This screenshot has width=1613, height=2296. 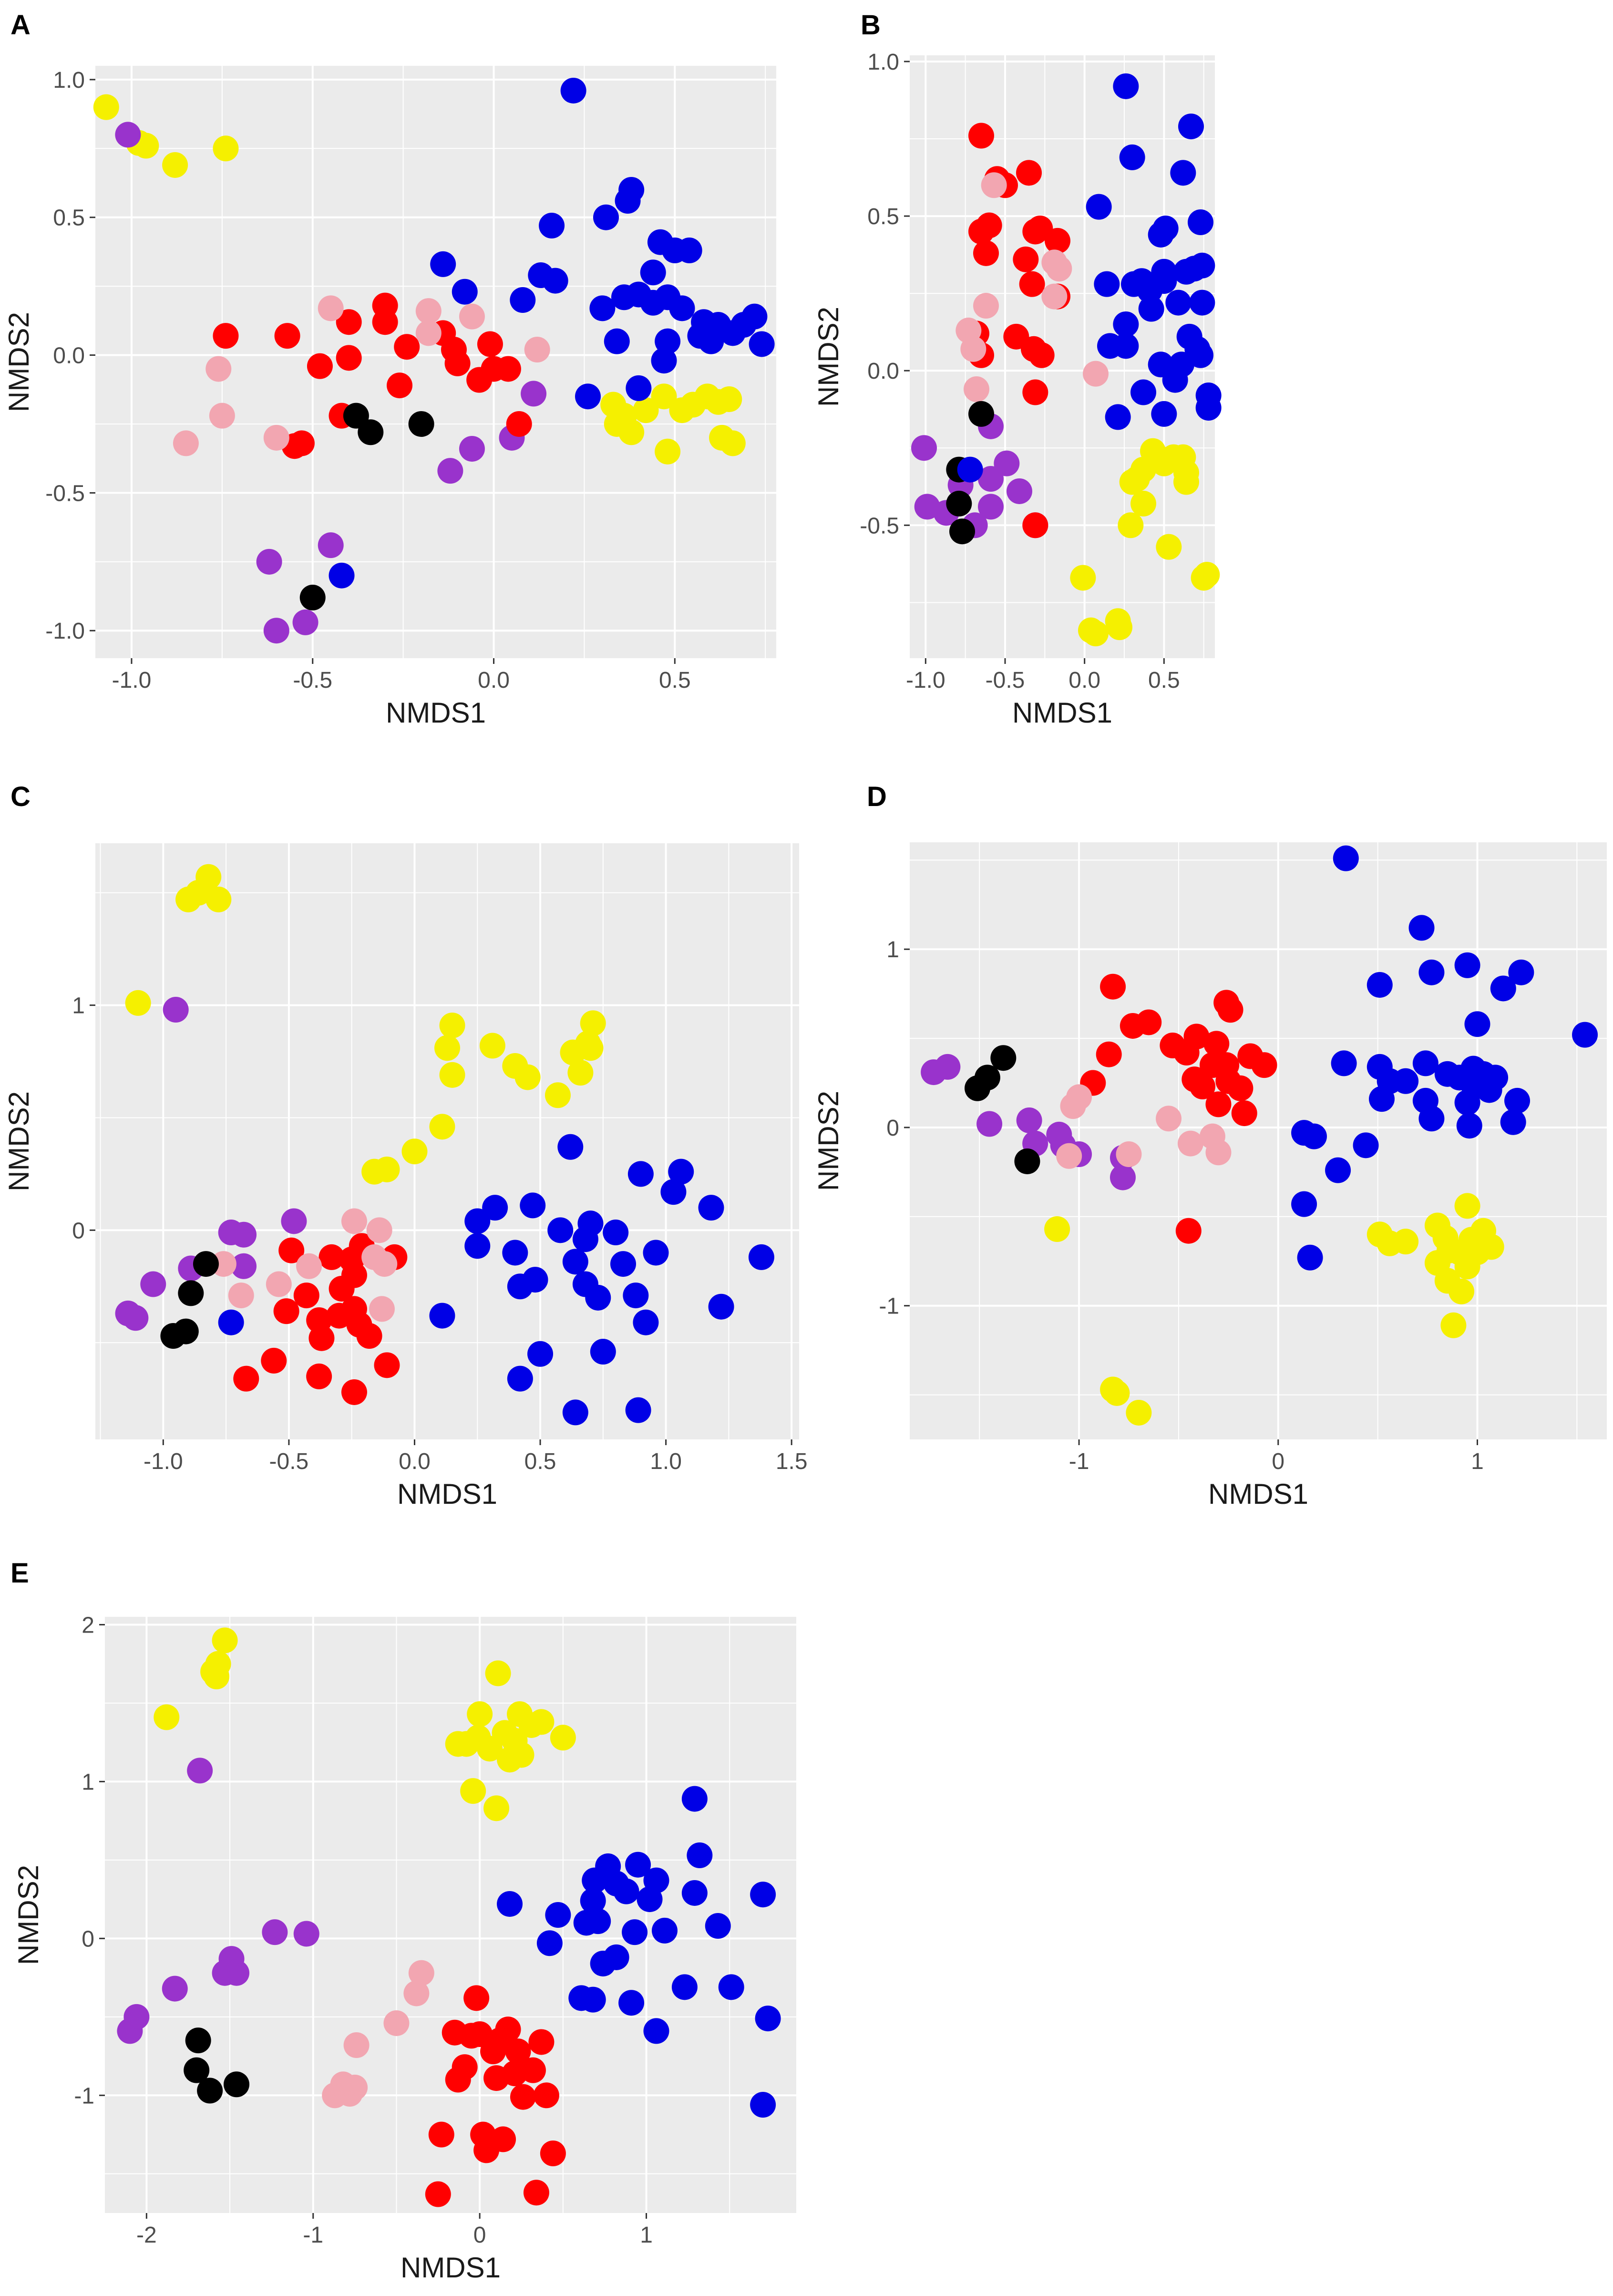 I want to click on y-tick-label: 0, so click(x=79, y=1230).